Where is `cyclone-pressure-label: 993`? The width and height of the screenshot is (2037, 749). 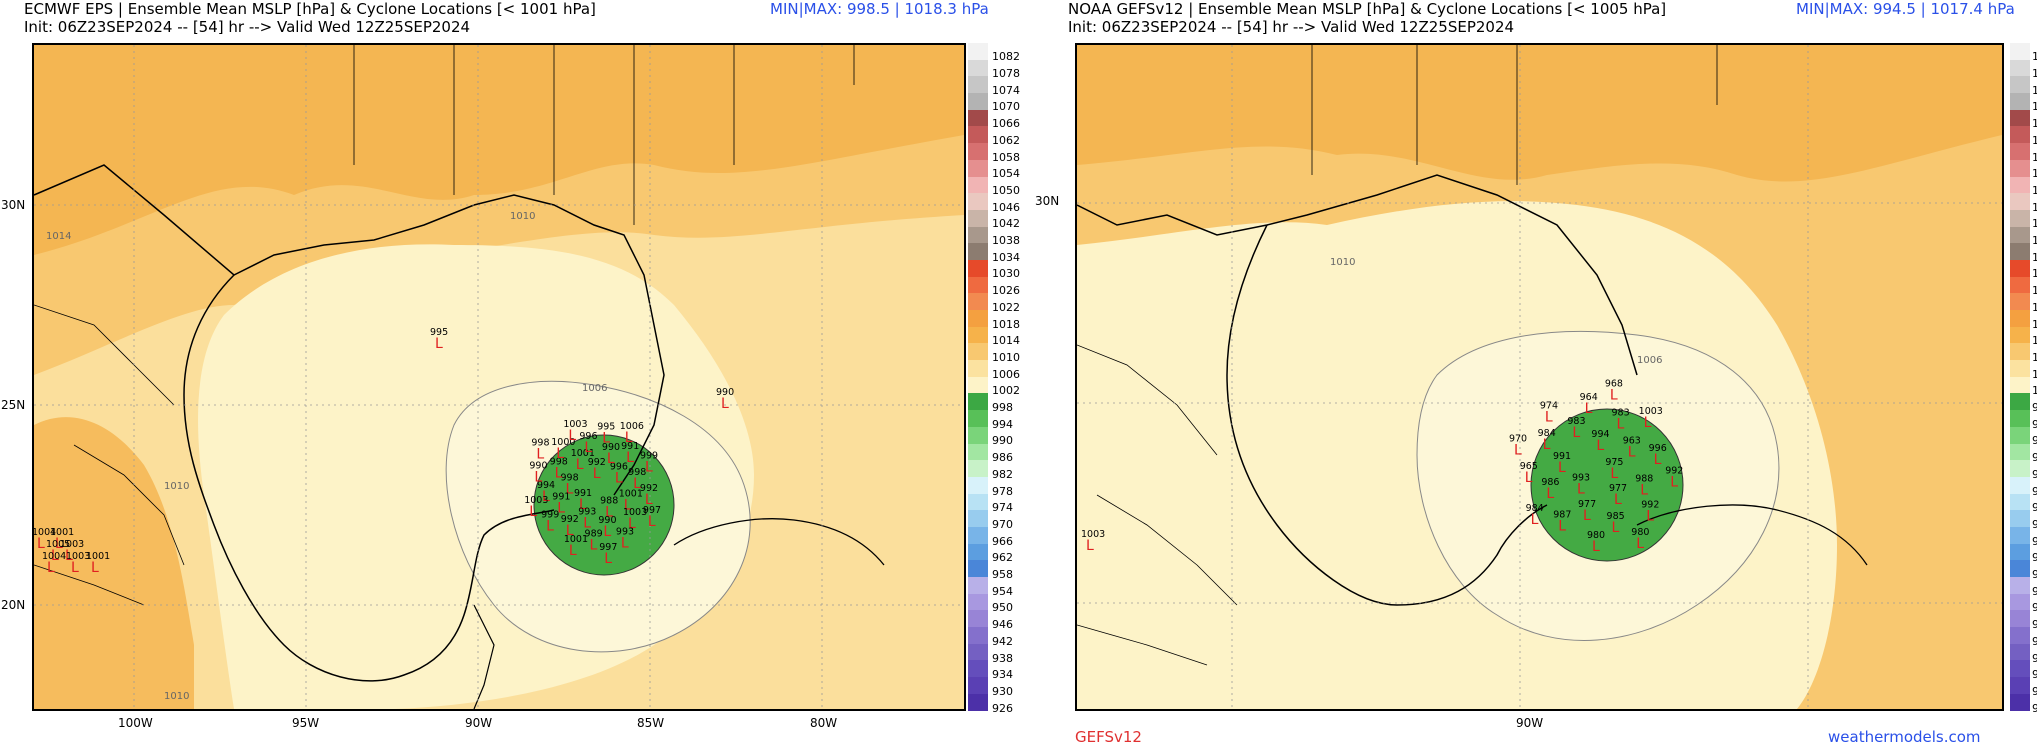
cyclone-pressure-label: 993 is located at coordinates (625, 532).